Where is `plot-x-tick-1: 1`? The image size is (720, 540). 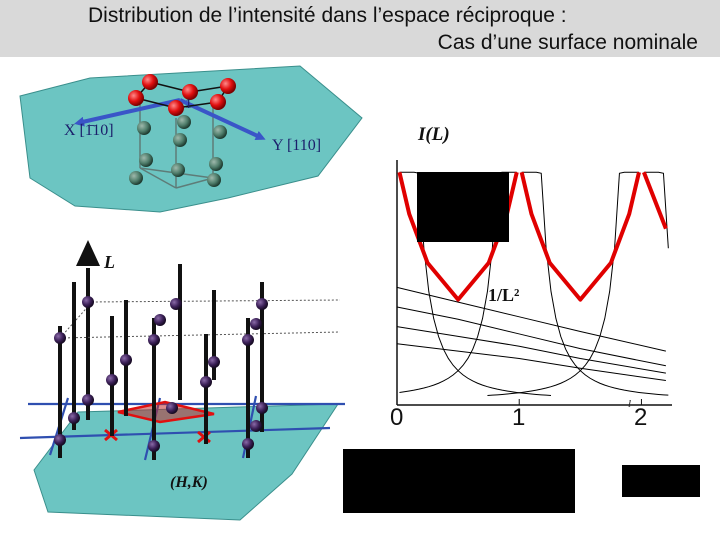
plot-x-tick-1: 1 is located at coordinates (519, 417).